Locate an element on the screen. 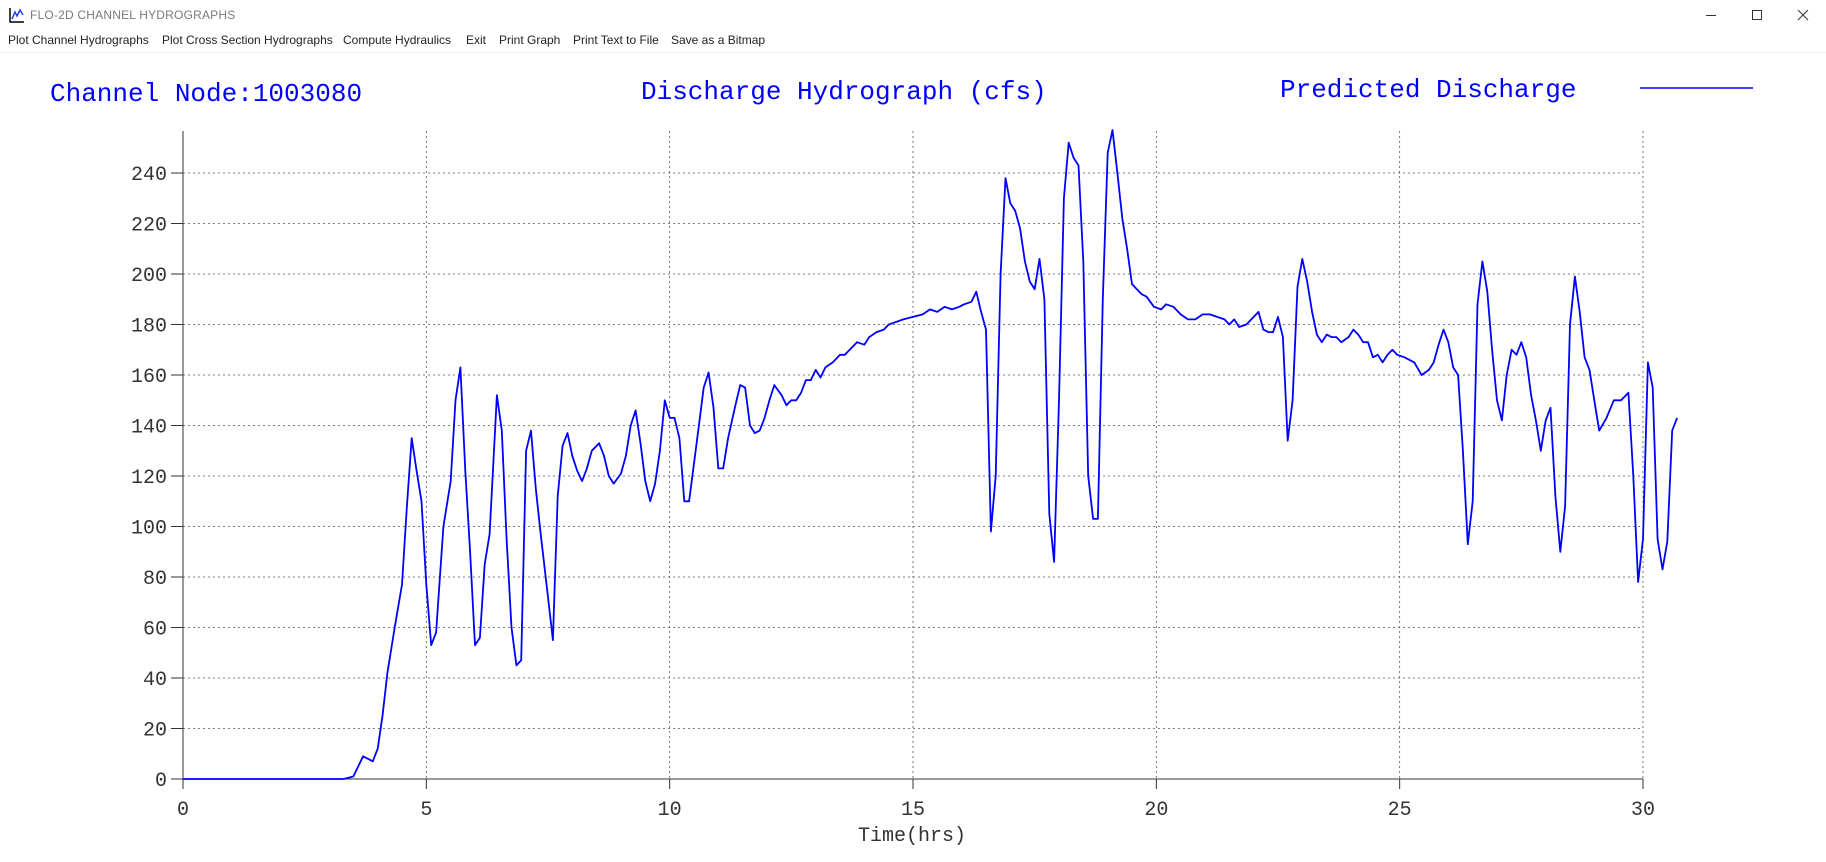 Image resolution: width=1826 pixels, height=862 pixels. chart-title: Discharge Hydrograph (cfs) is located at coordinates (844, 92).